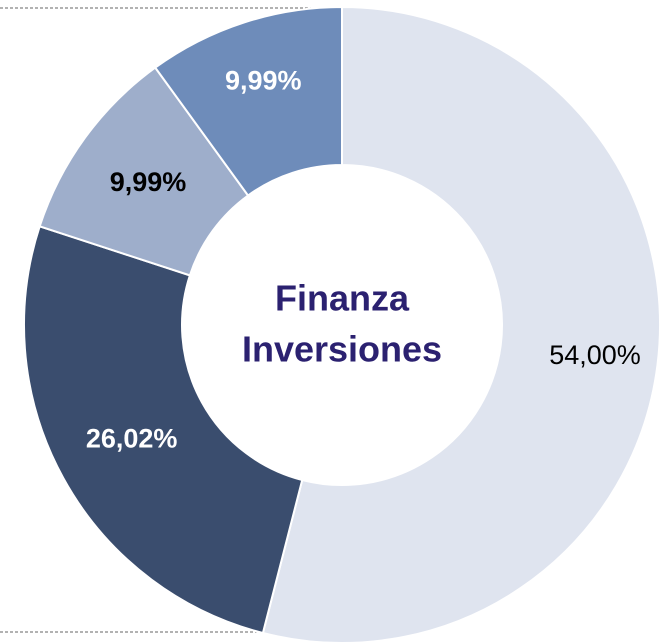  Describe the element at coordinates (248, 101) in the screenshot. I see `donut-slice` at that location.